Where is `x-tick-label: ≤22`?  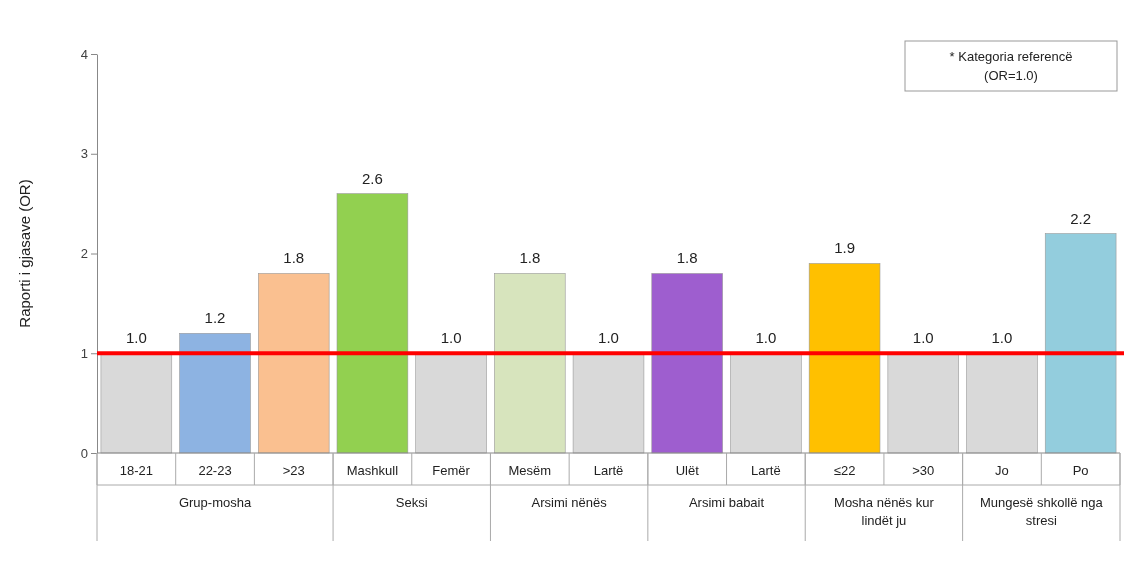 x-tick-label: ≤22 is located at coordinates (844, 470).